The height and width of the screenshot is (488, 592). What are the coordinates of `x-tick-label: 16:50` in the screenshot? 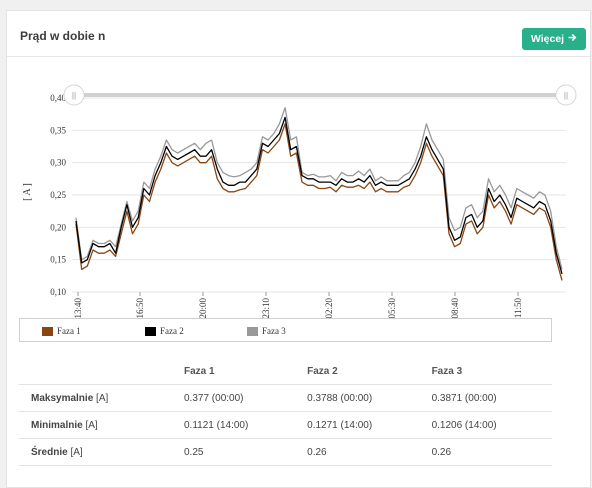 It's located at (140, 308).